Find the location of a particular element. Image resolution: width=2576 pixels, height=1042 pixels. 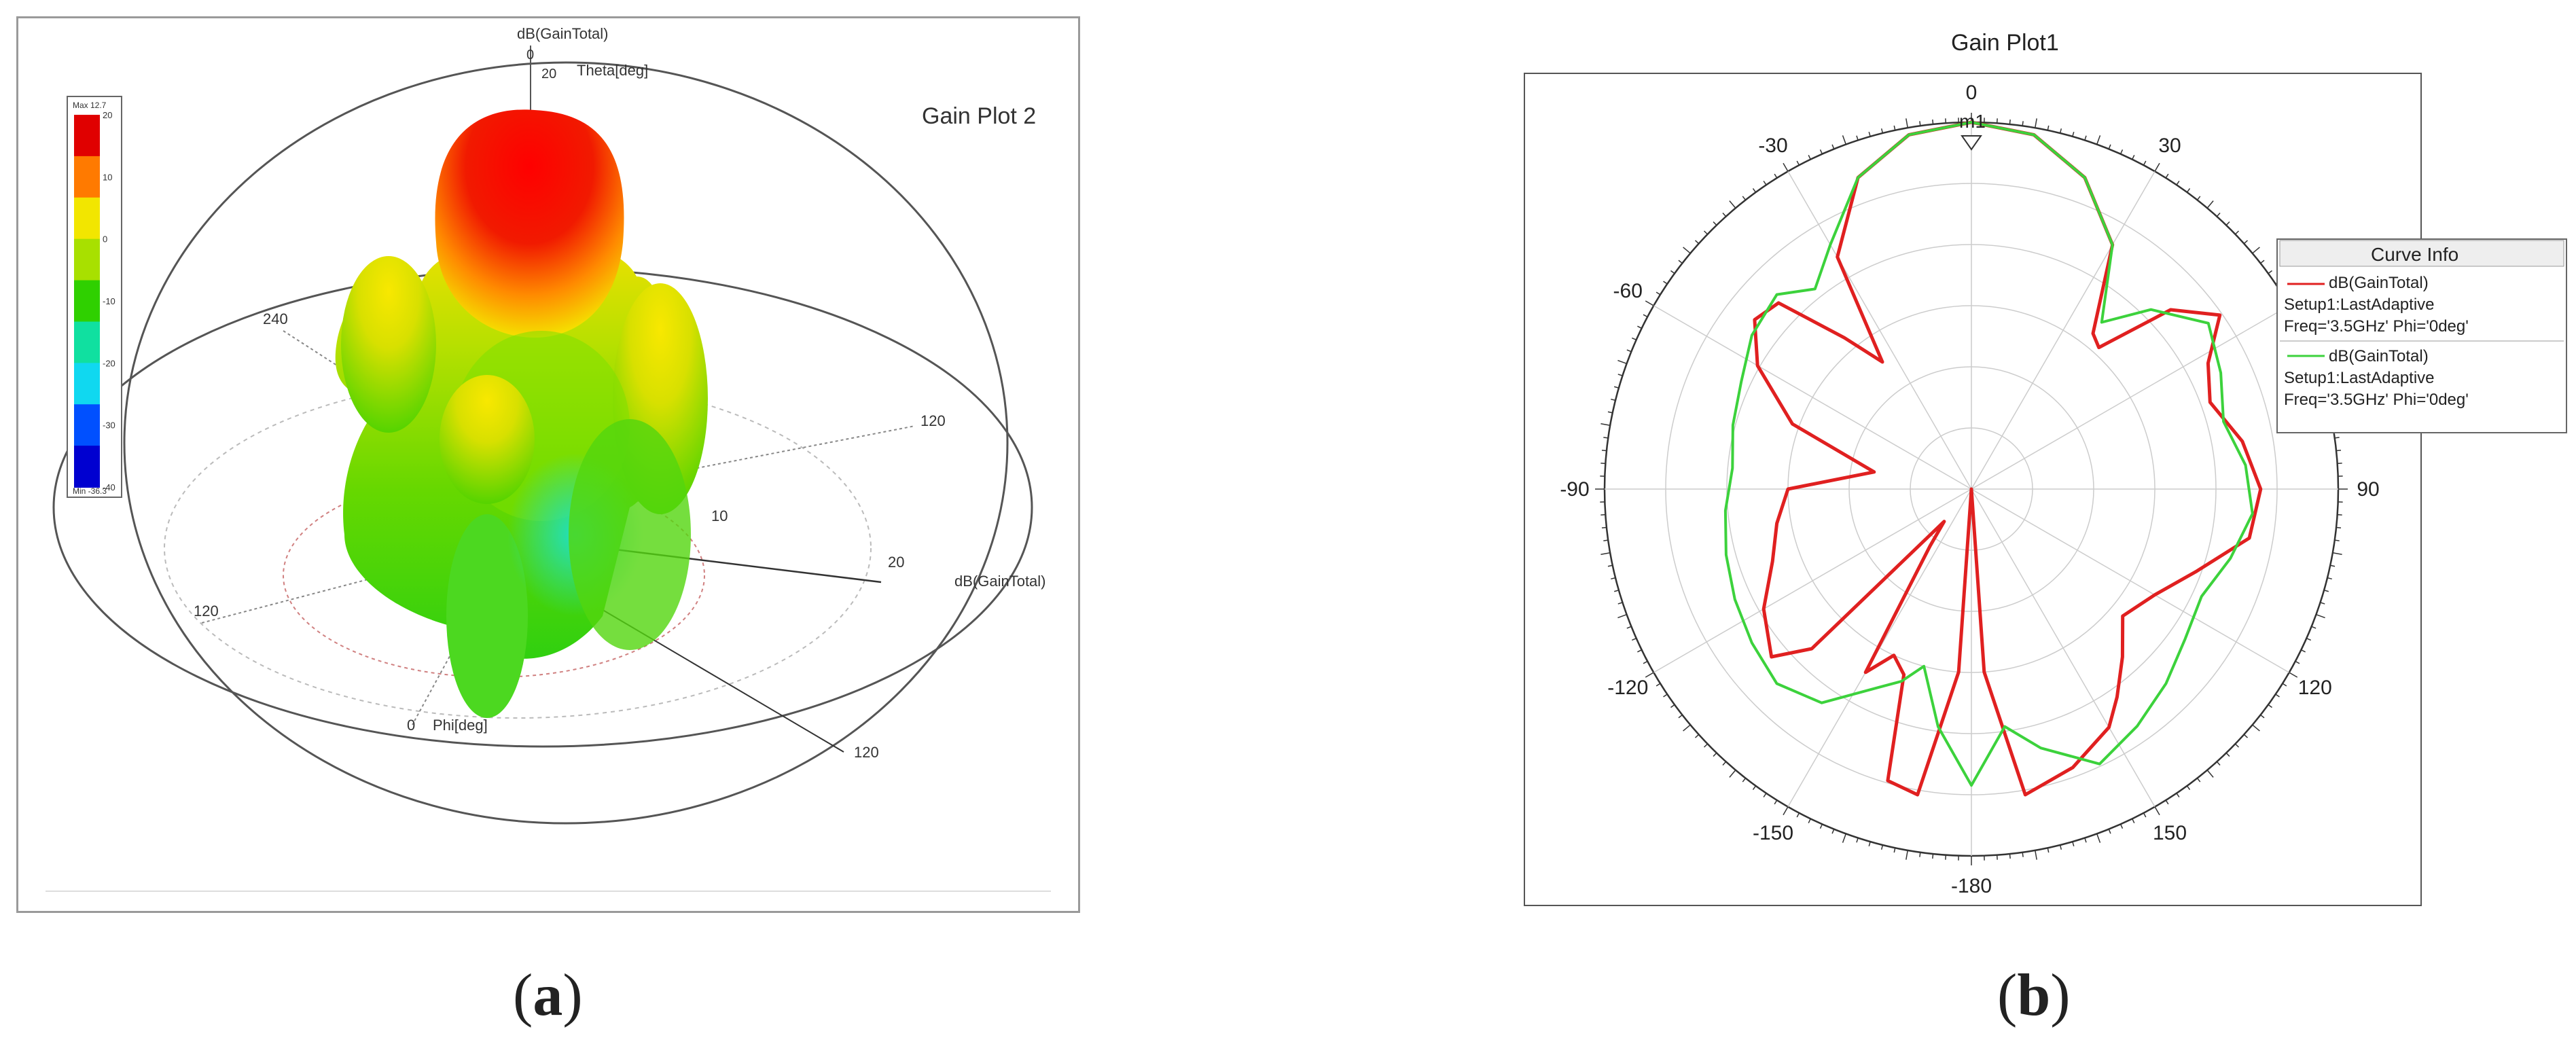

legend-entry-1-line3: Freq='3.5GHz' Phi='0deg' is located at coordinates (2376, 327).